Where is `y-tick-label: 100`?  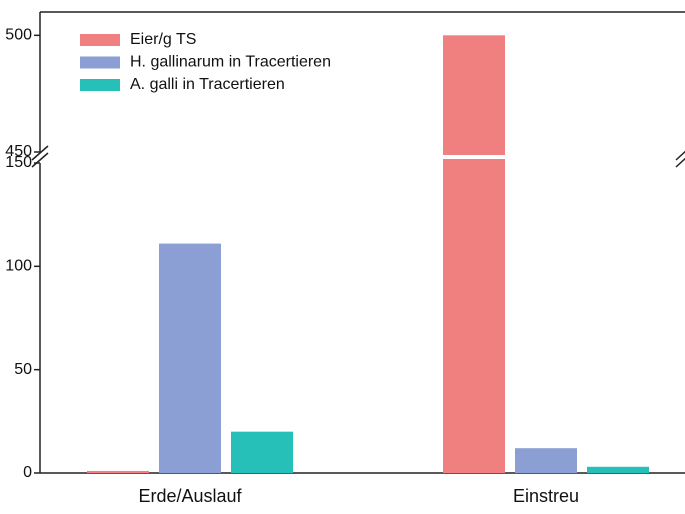
y-tick-label: 100 is located at coordinates (18, 266).